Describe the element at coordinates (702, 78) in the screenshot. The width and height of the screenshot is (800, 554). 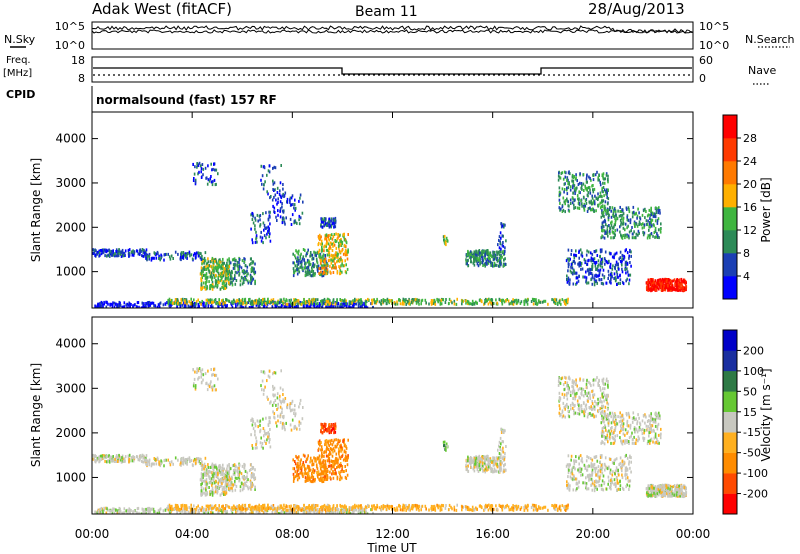
I see `freq-right-tick-bottom: 0` at that location.